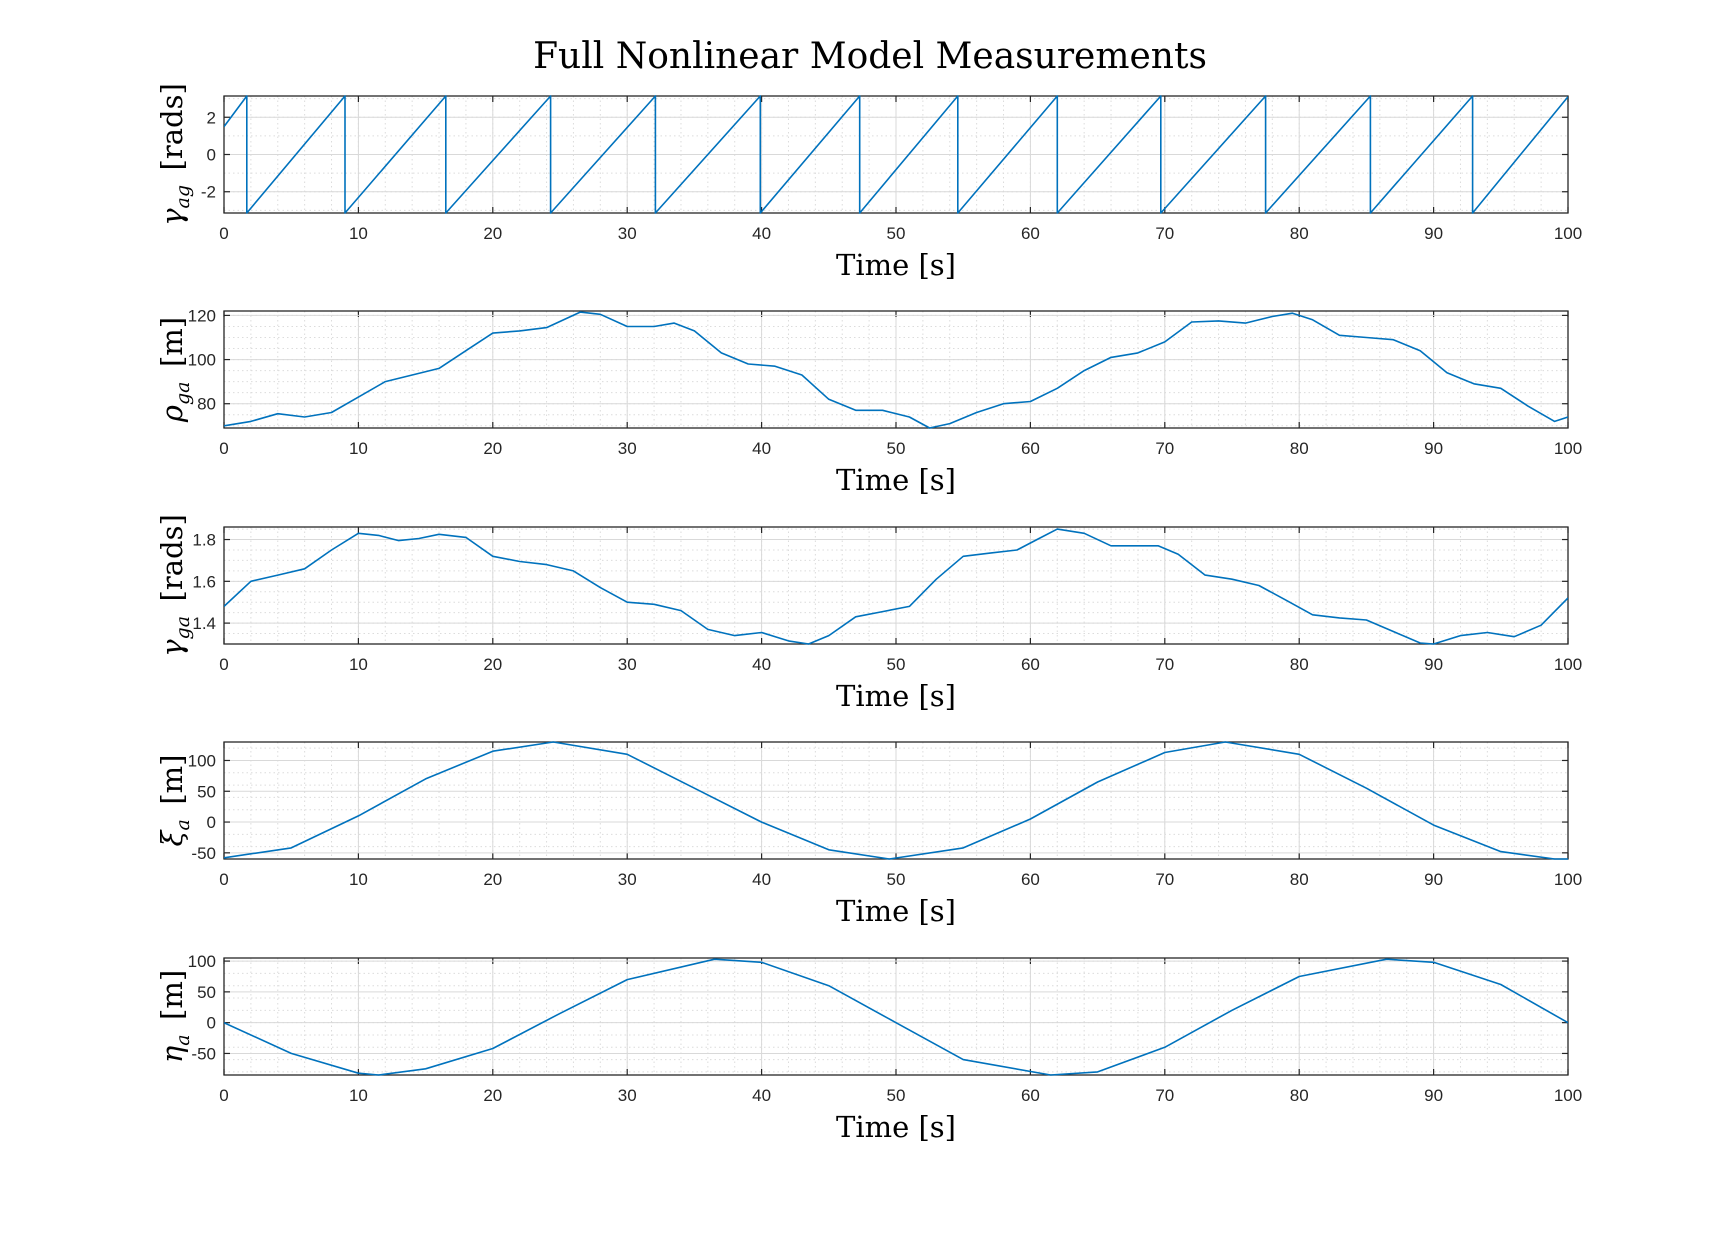 Image resolution: width=1710 pixels, height=1234 pixels. What do you see at coordinates (206, 992) in the screenshot?
I see `y-tick-label: 50` at bounding box center [206, 992].